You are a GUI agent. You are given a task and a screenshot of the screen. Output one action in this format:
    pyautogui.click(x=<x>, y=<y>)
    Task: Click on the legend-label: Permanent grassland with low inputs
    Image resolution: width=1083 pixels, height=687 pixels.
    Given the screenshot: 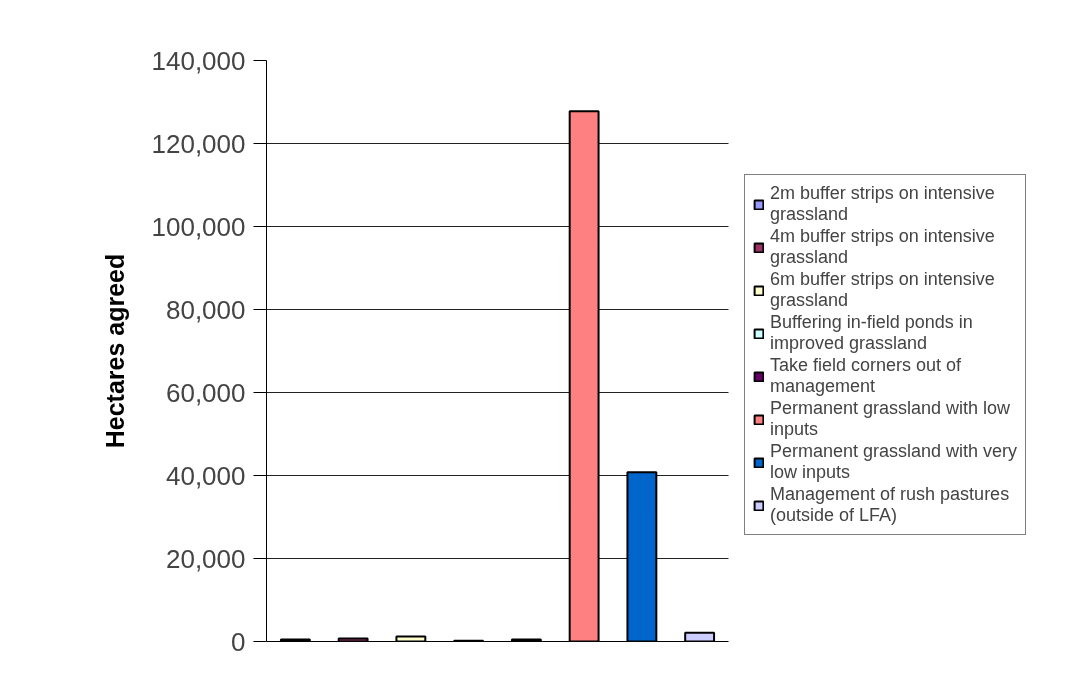 What is the action you would take?
    pyautogui.click(x=890, y=419)
    